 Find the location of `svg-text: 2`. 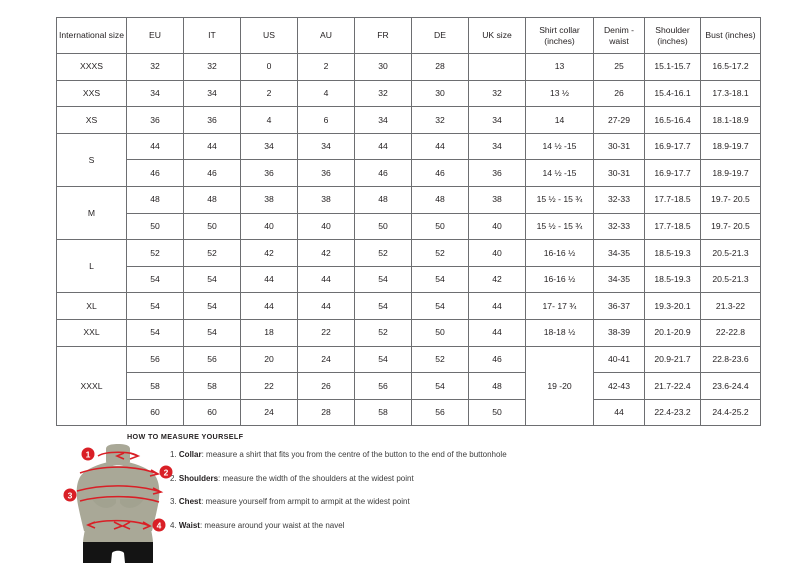

svg-text: 2 is located at coordinates (166, 472).